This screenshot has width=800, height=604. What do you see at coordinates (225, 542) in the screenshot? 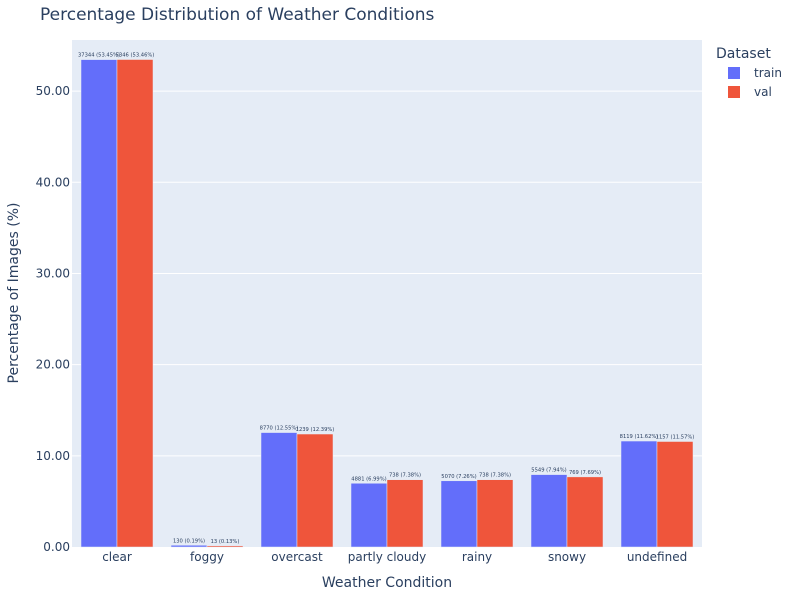
I see `bar-data-label: 13 (0.13%)` at bounding box center [225, 542].